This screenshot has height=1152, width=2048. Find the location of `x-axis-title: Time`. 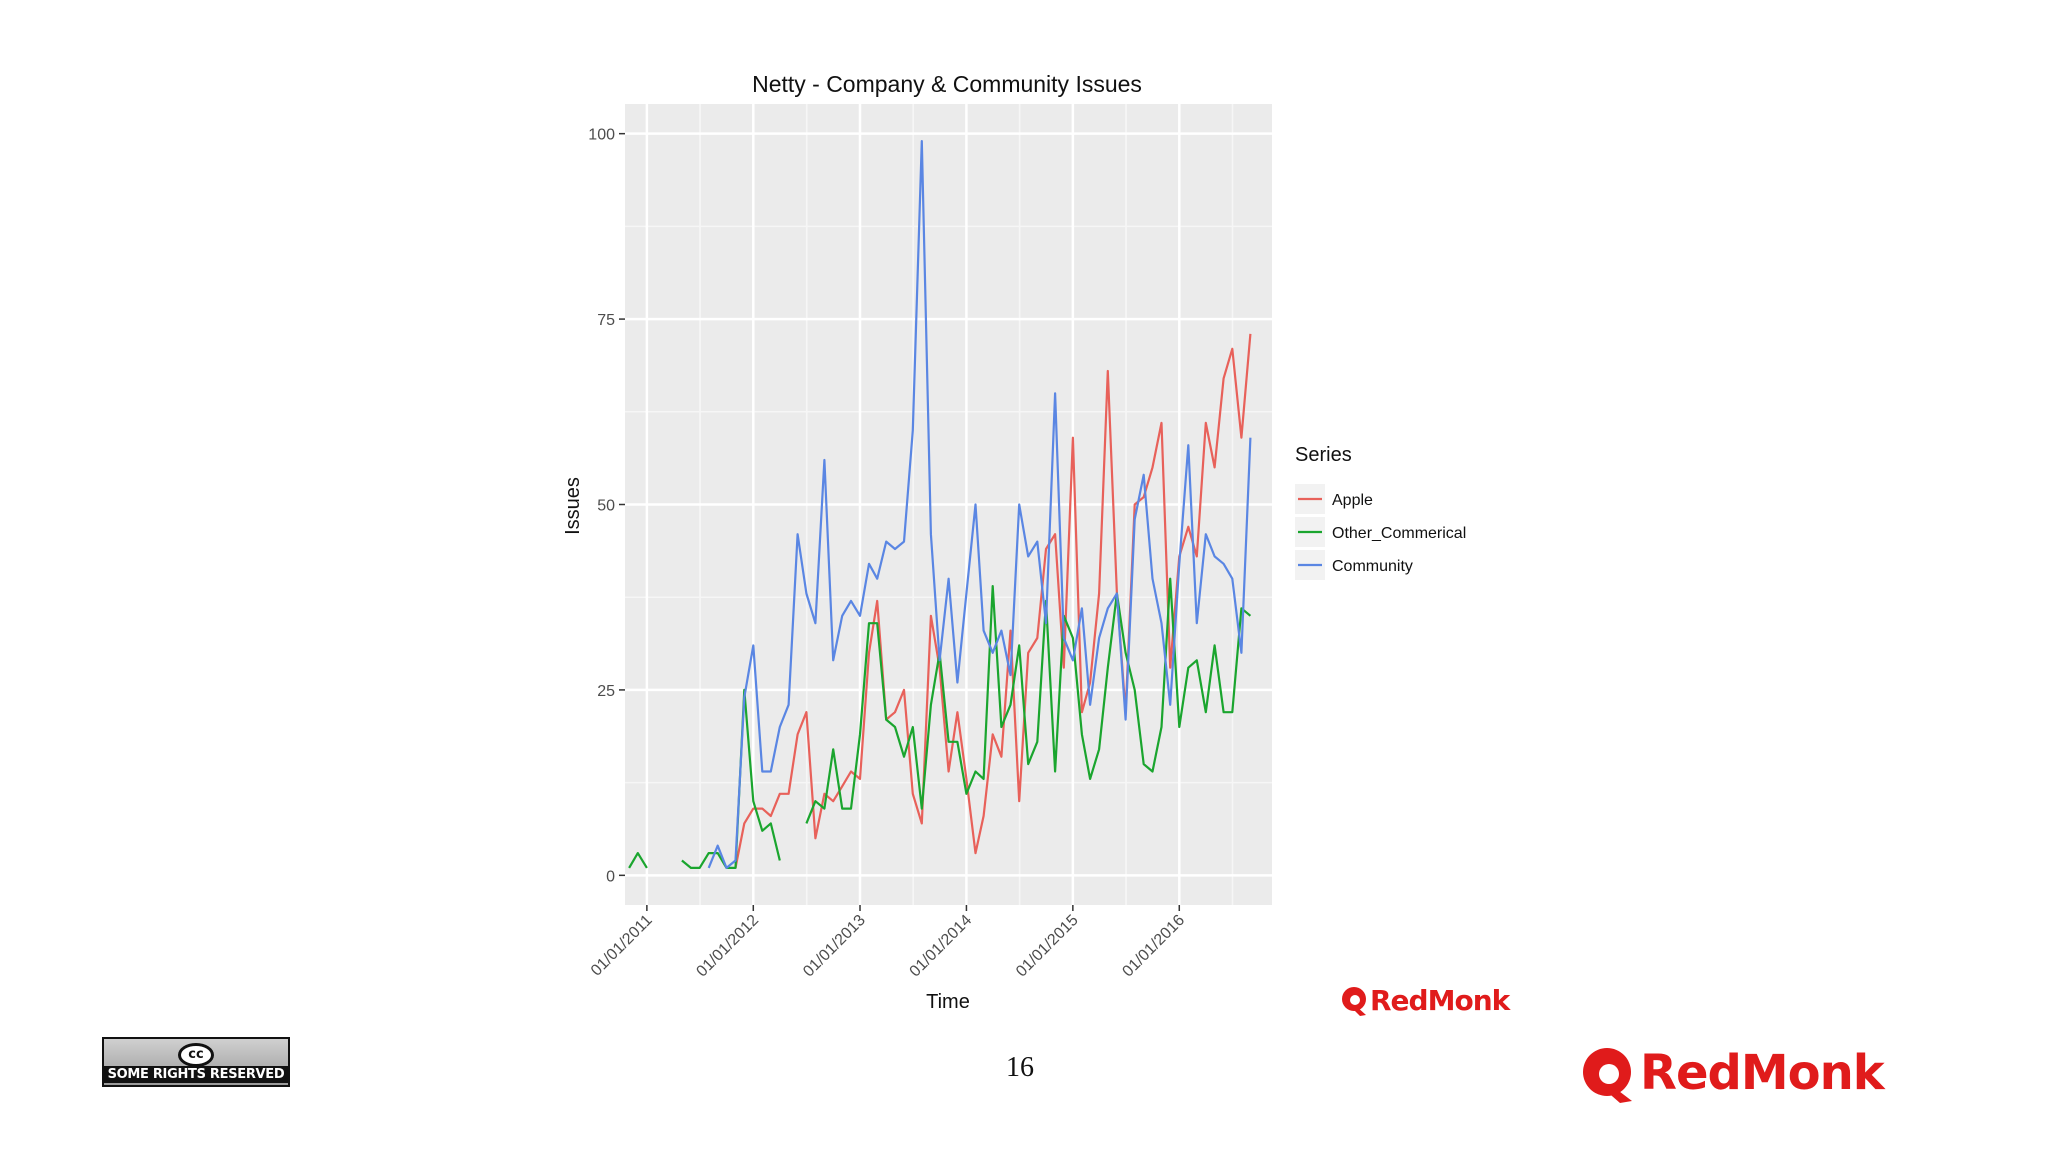

x-axis-title: Time is located at coordinates (948, 1002).